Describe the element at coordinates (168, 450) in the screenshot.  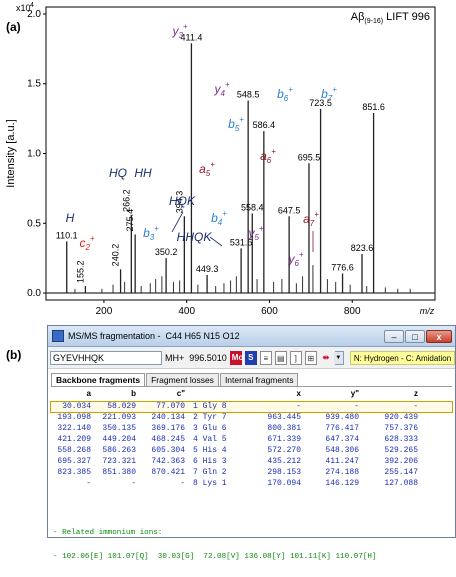
I see `table-cell: 605.304` at that location.